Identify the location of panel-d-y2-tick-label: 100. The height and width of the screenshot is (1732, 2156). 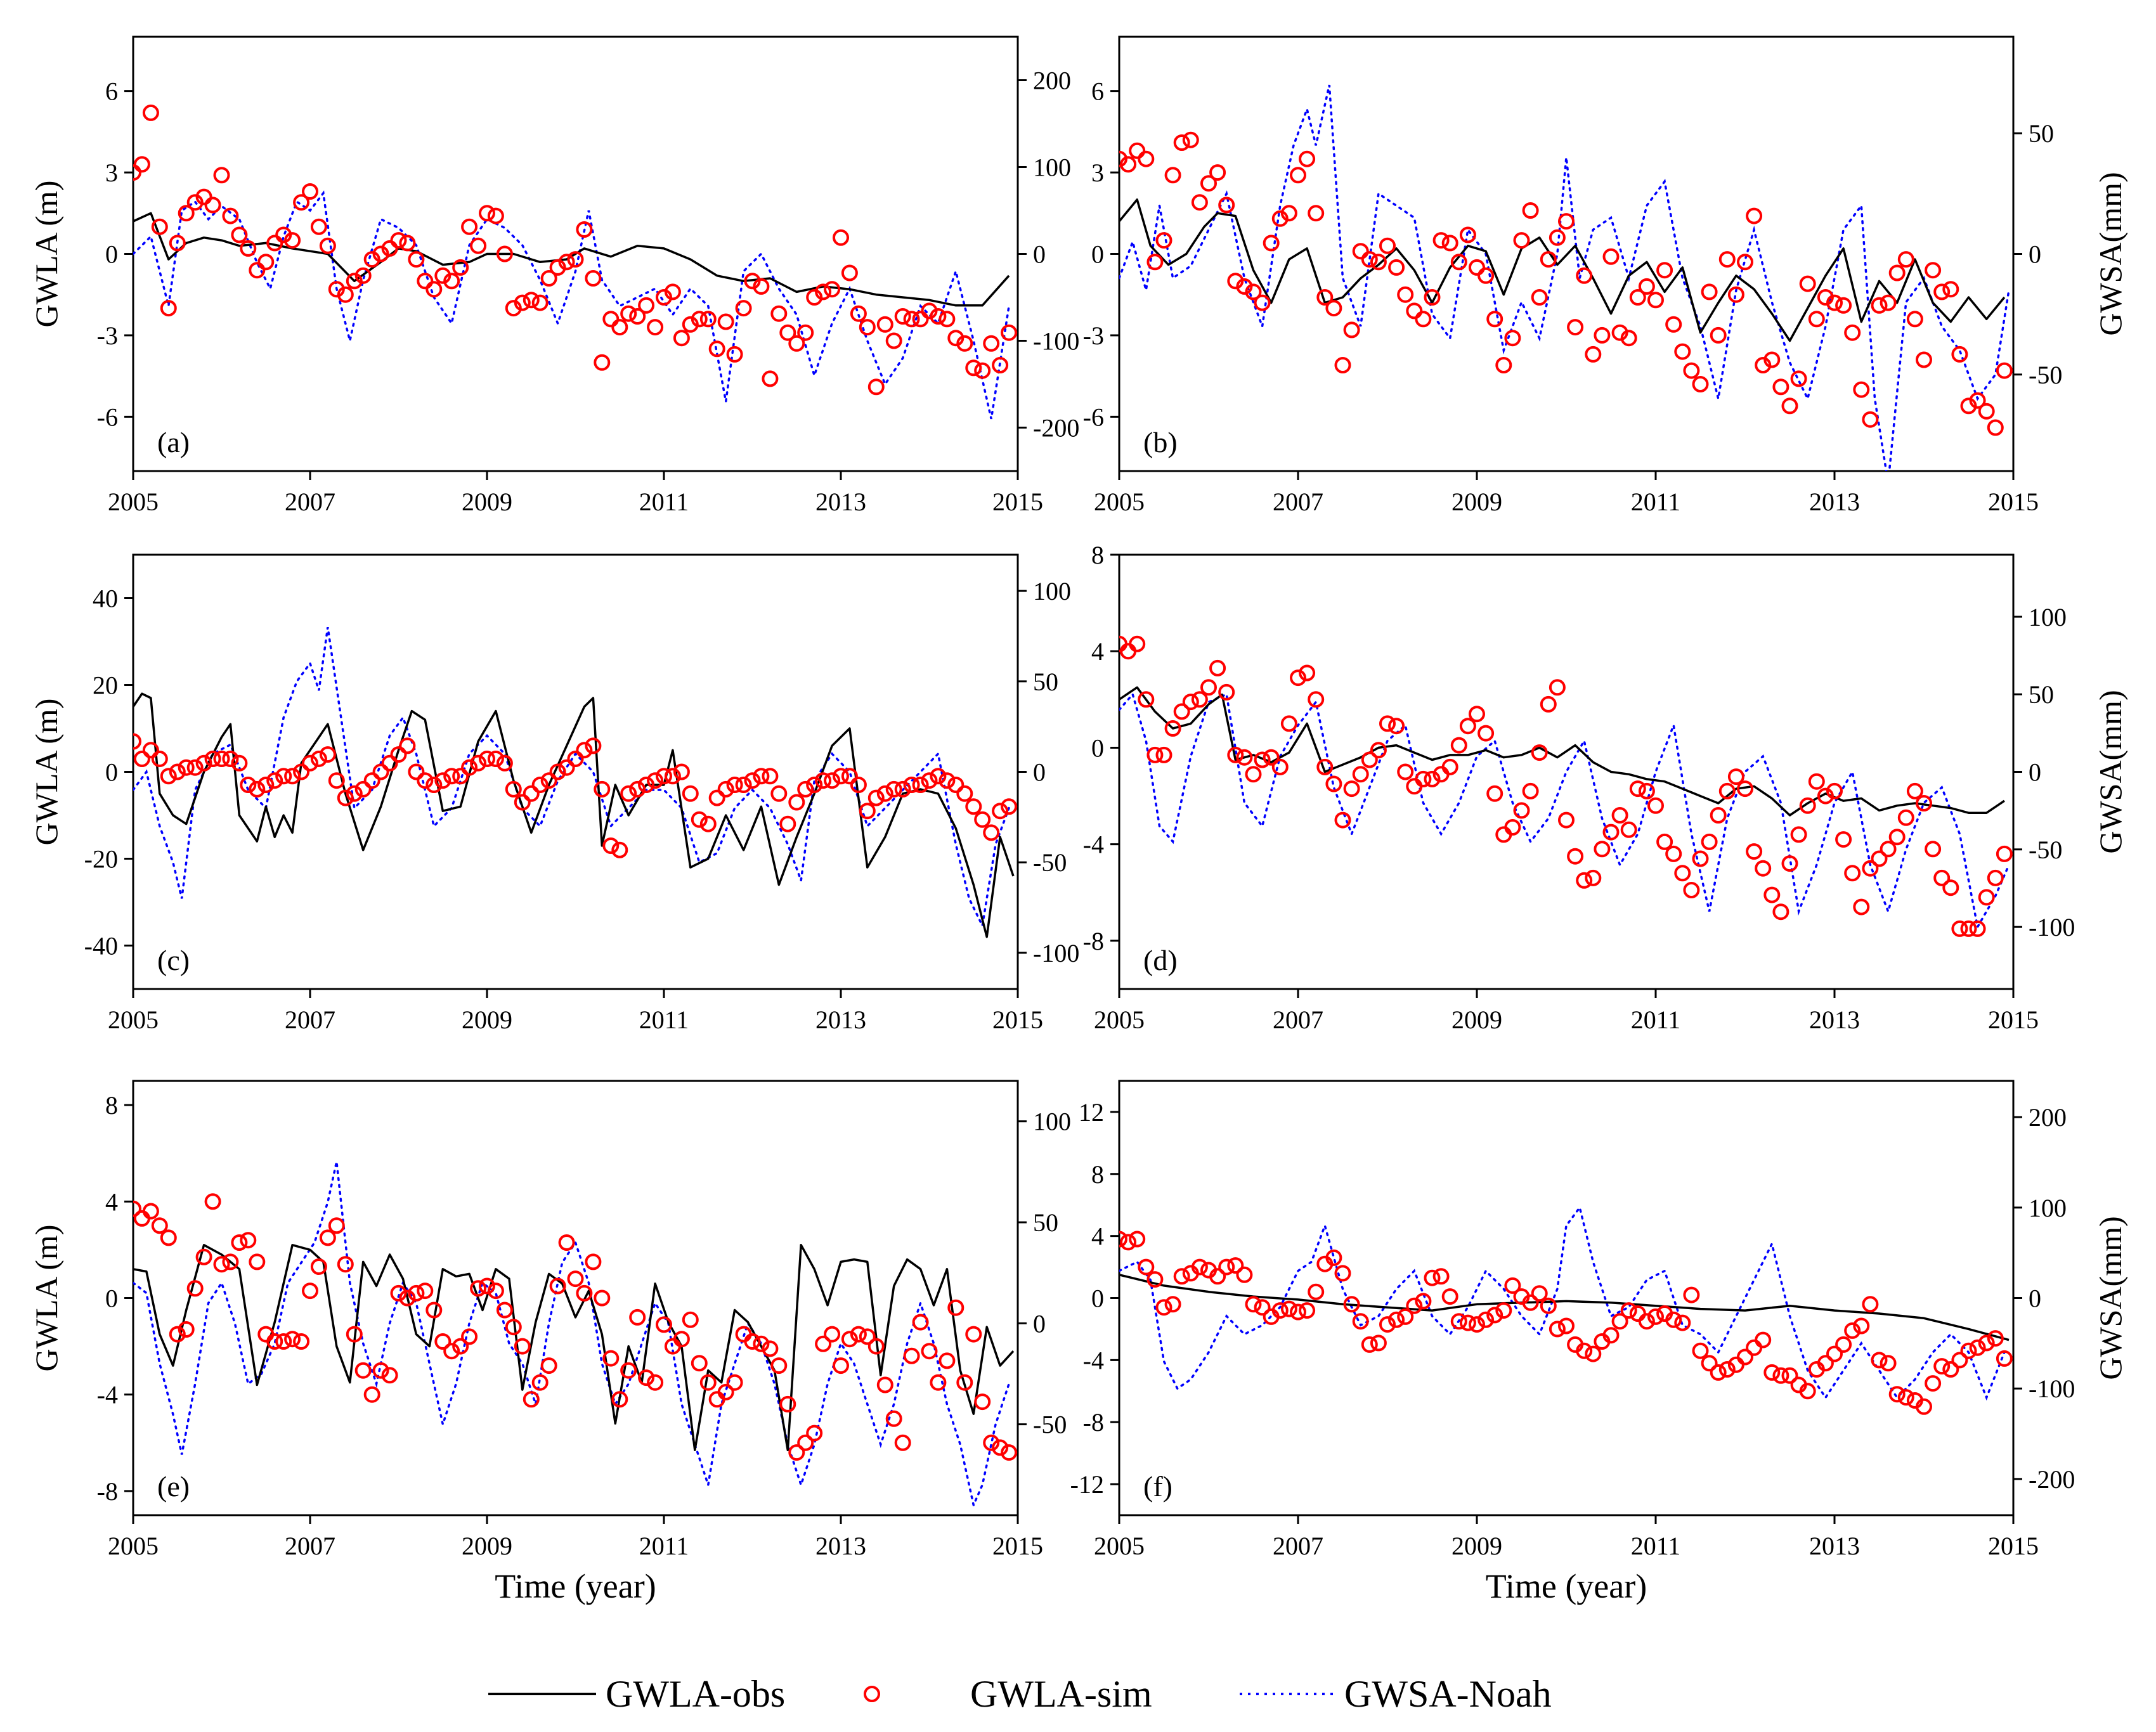
(2048, 617).